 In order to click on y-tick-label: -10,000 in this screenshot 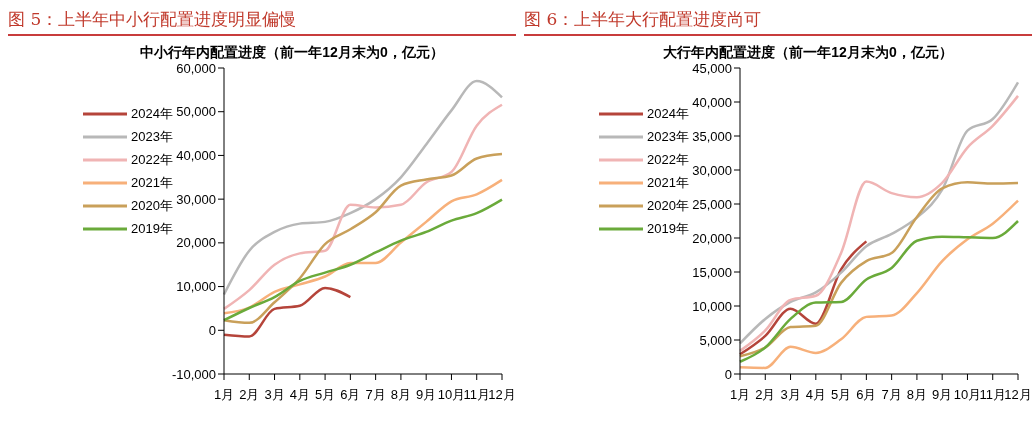, I will do `click(193, 374)`.